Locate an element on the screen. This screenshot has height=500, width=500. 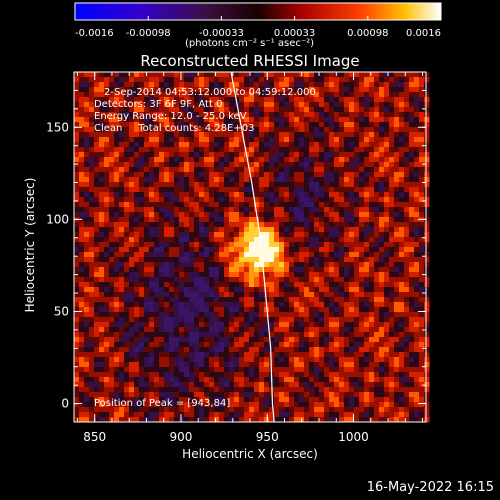
plot-title: Reconstructed RHESSI Image is located at coordinates (250, 61).